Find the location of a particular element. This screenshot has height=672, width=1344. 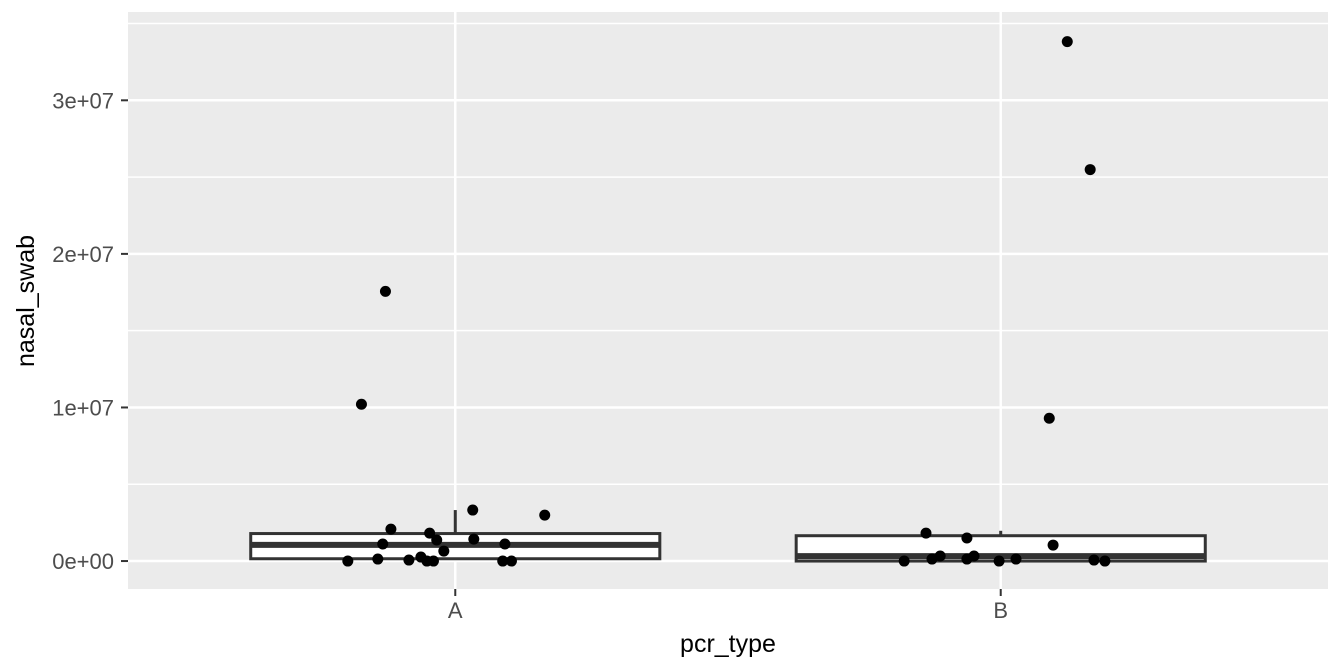

x-tick-label: A is located at coordinates (455, 610).